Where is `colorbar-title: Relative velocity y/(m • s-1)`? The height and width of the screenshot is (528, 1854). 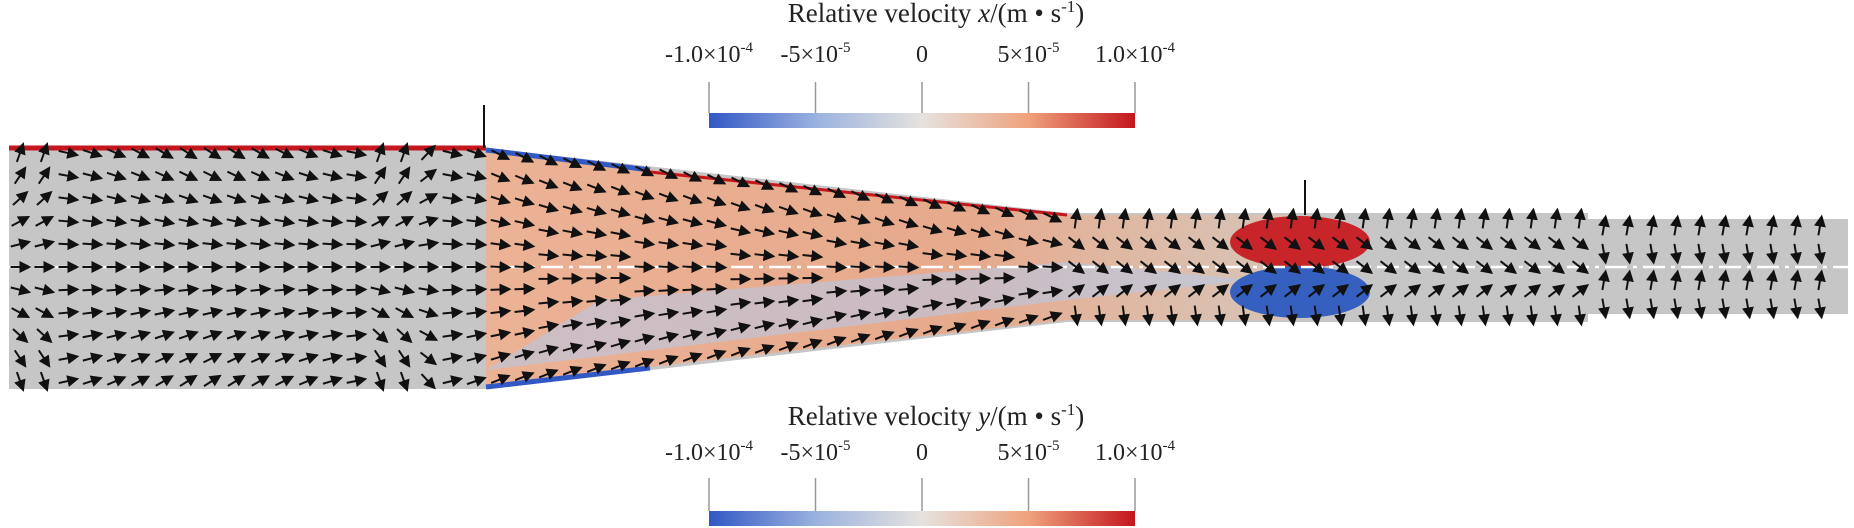
colorbar-title: Relative velocity y/(m • s-1) is located at coordinates (936, 415).